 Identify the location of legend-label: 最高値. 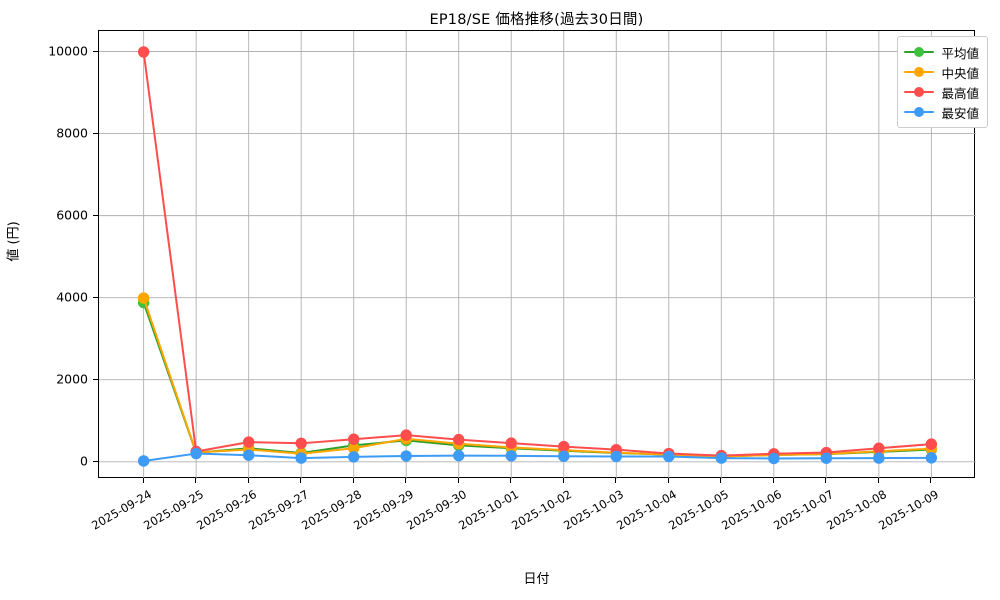
(960, 93).